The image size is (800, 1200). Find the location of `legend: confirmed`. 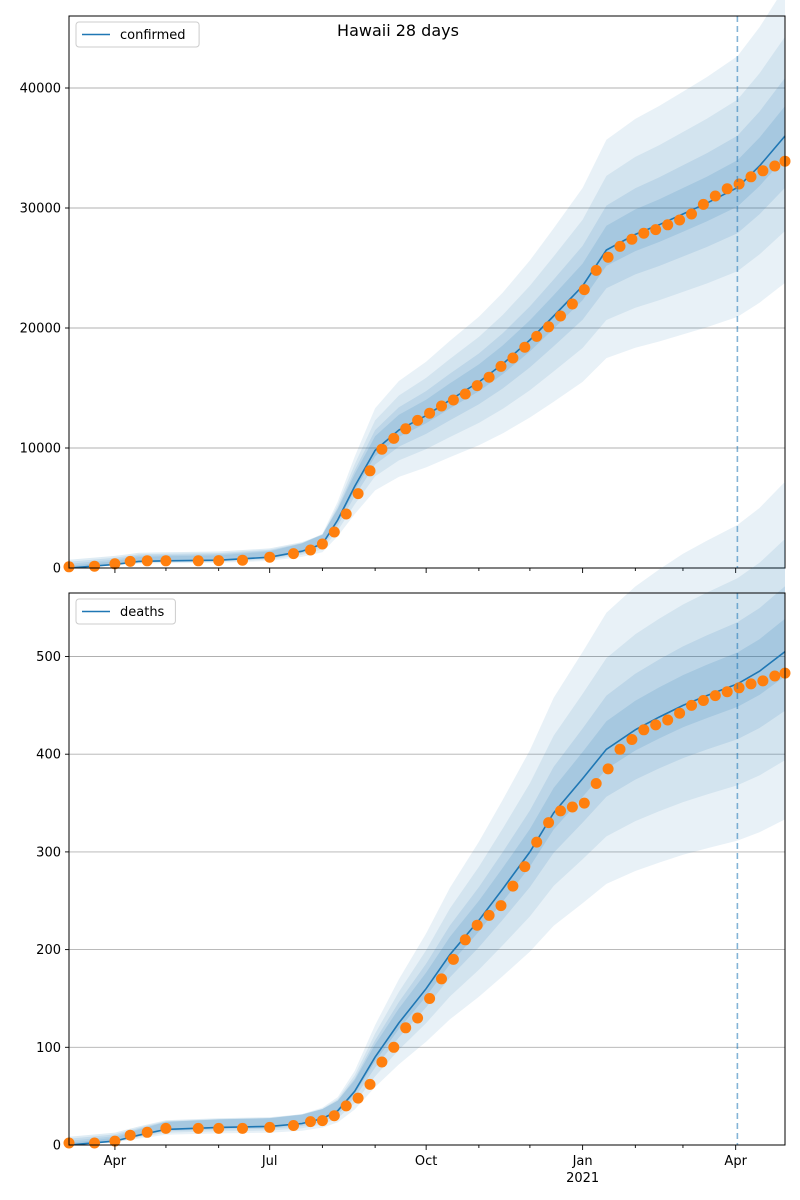

legend: confirmed is located at coordinates (137, 34).